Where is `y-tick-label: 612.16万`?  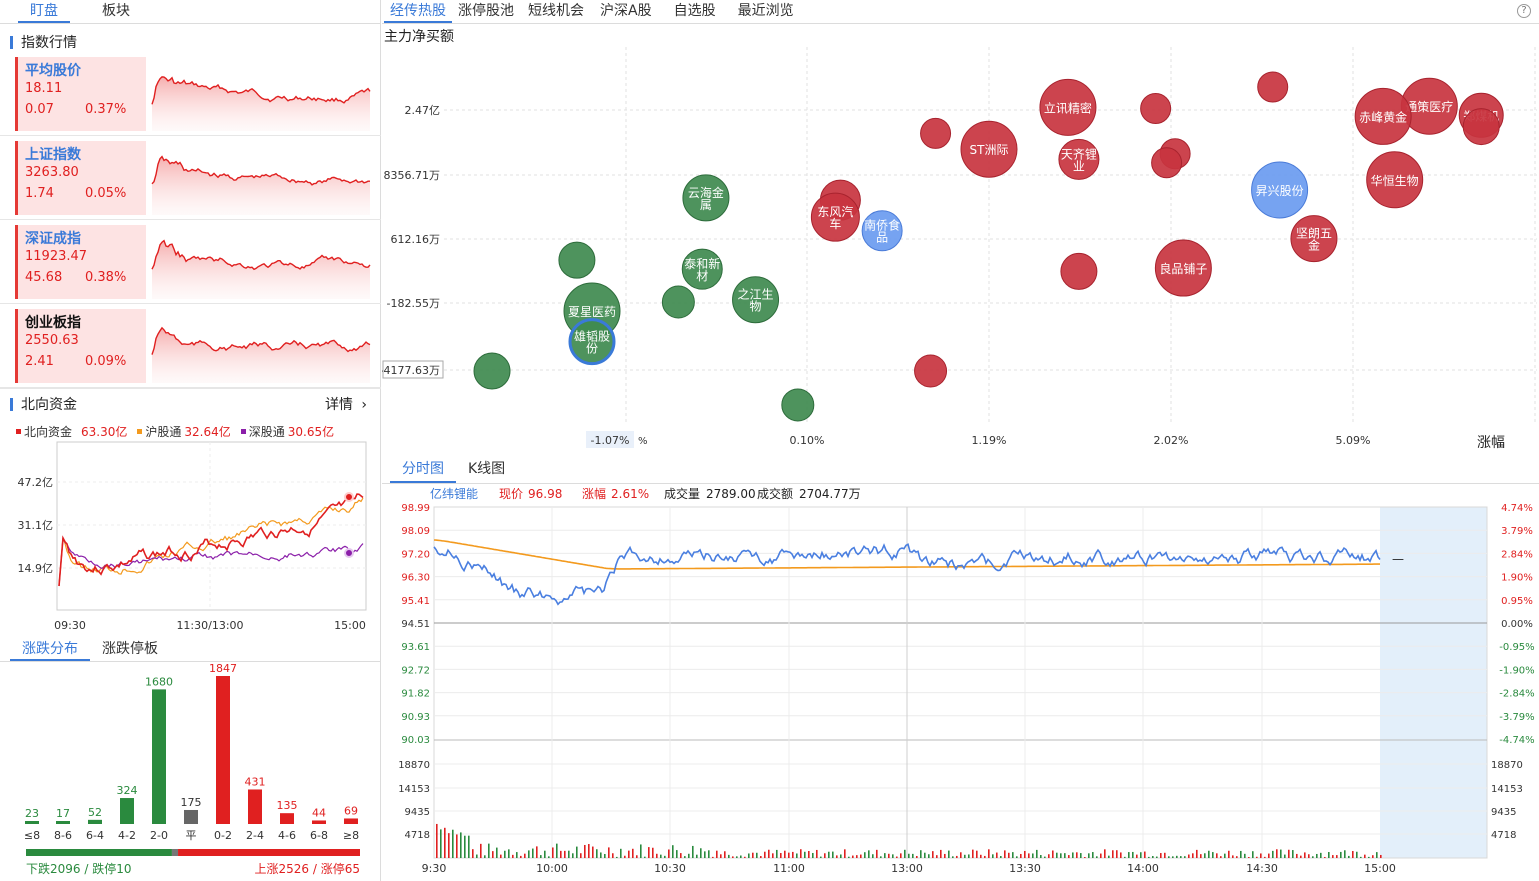
y-tick-label: 612.16万 is located at coordinates (416, 239).